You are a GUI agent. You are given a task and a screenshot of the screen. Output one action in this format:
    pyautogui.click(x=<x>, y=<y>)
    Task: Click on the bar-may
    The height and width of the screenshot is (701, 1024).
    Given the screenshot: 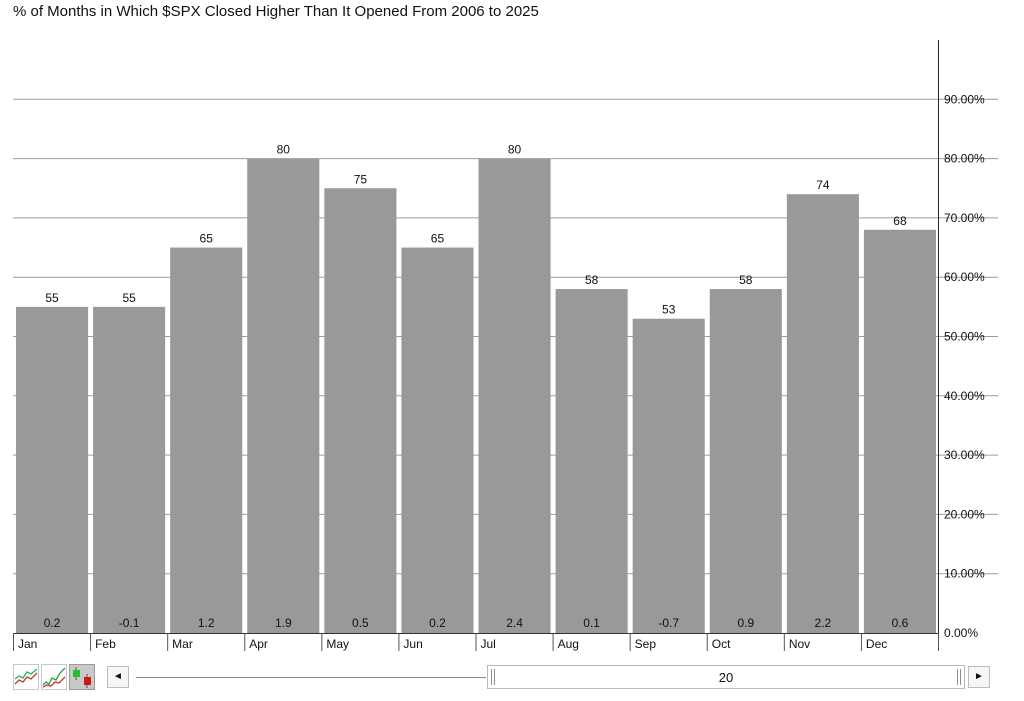 What is the action you would take?
    pyautogui.click(x=360, y=410)
    